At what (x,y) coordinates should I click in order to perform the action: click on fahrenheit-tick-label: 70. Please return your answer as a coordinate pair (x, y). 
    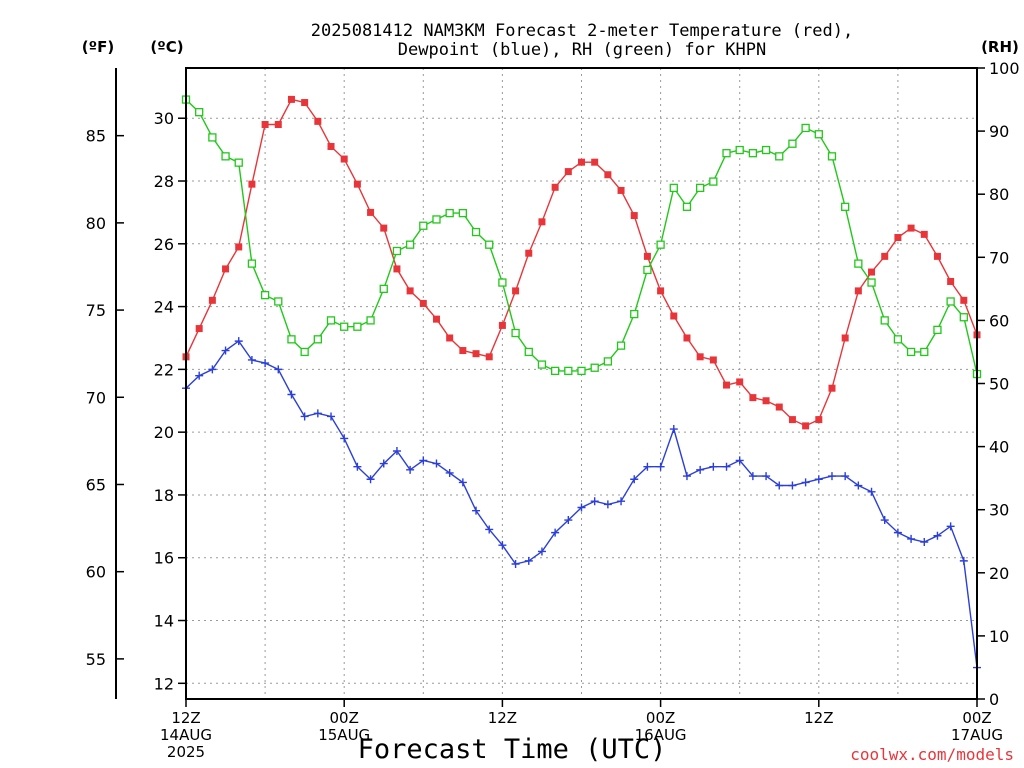
    Looking at the image, I should click on (96, 397).